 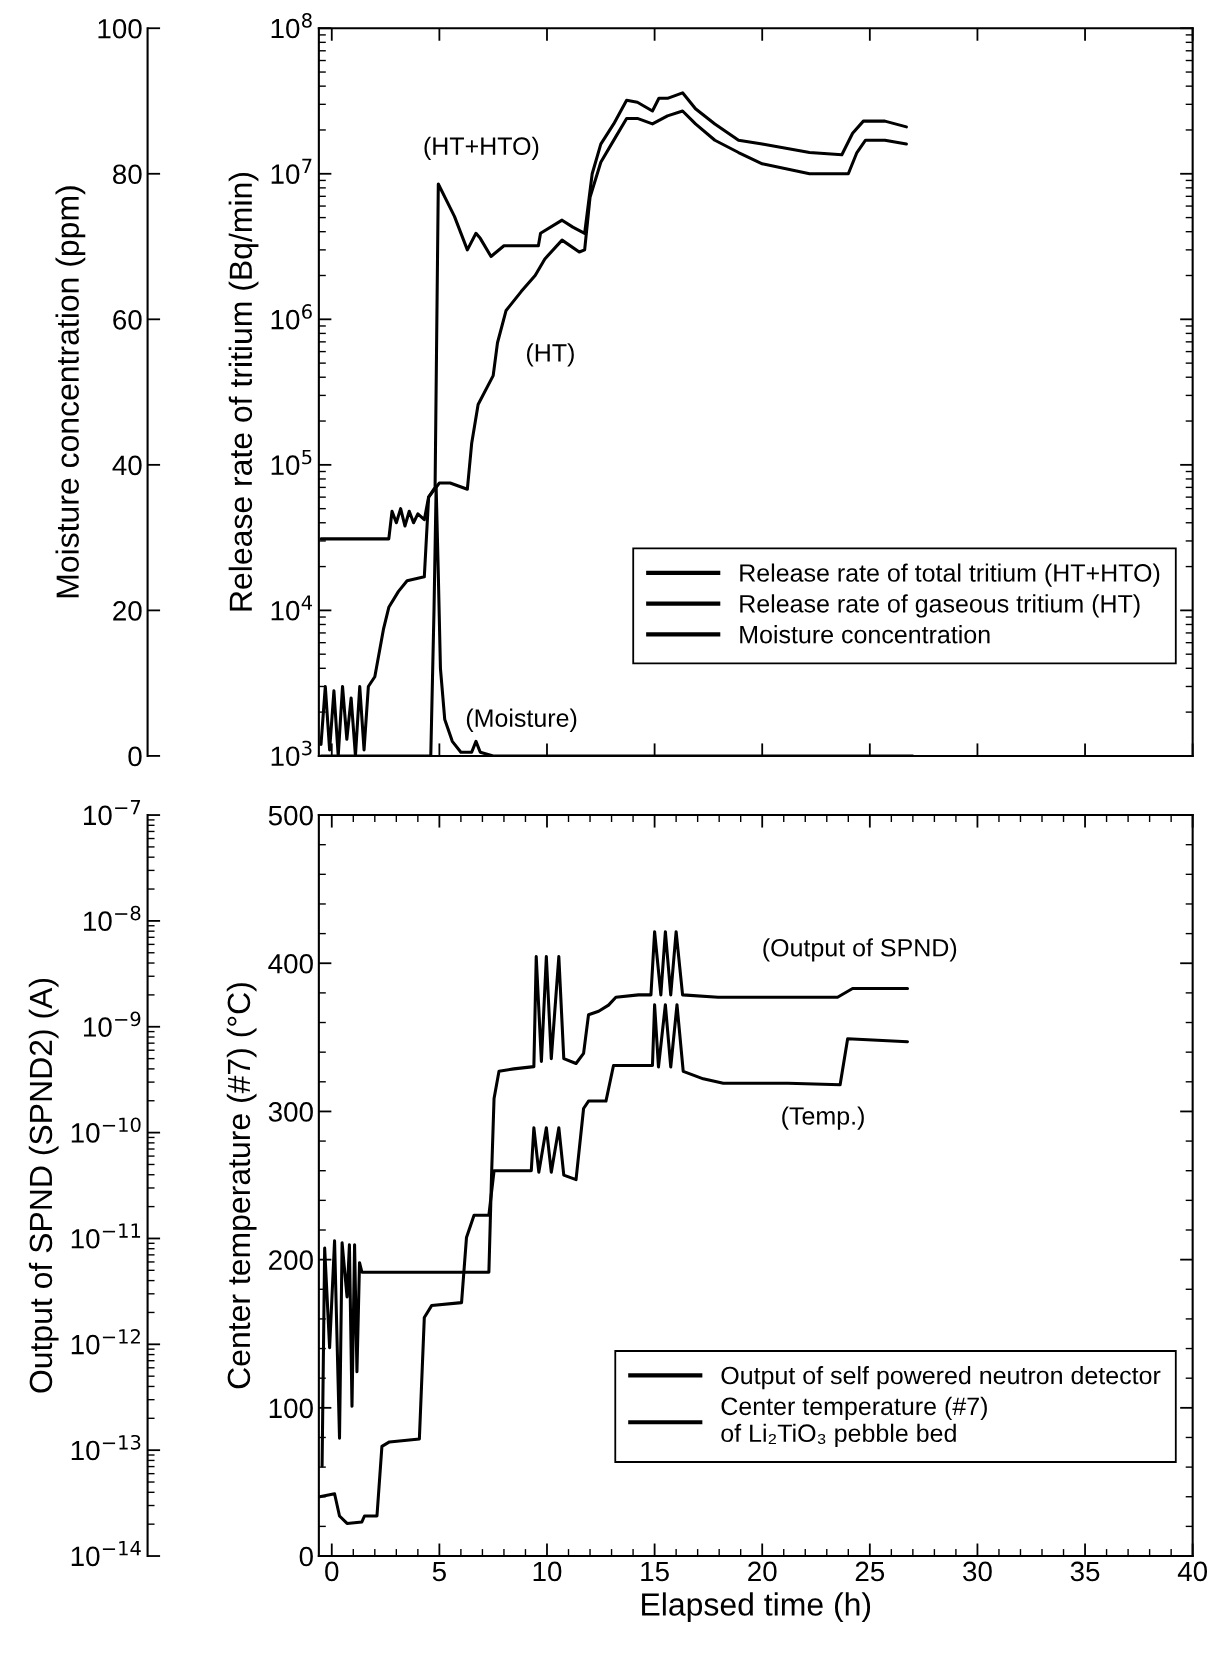 I want to click on y2-tick-label: 10$^{−8}$, so click(x=112, y=918).